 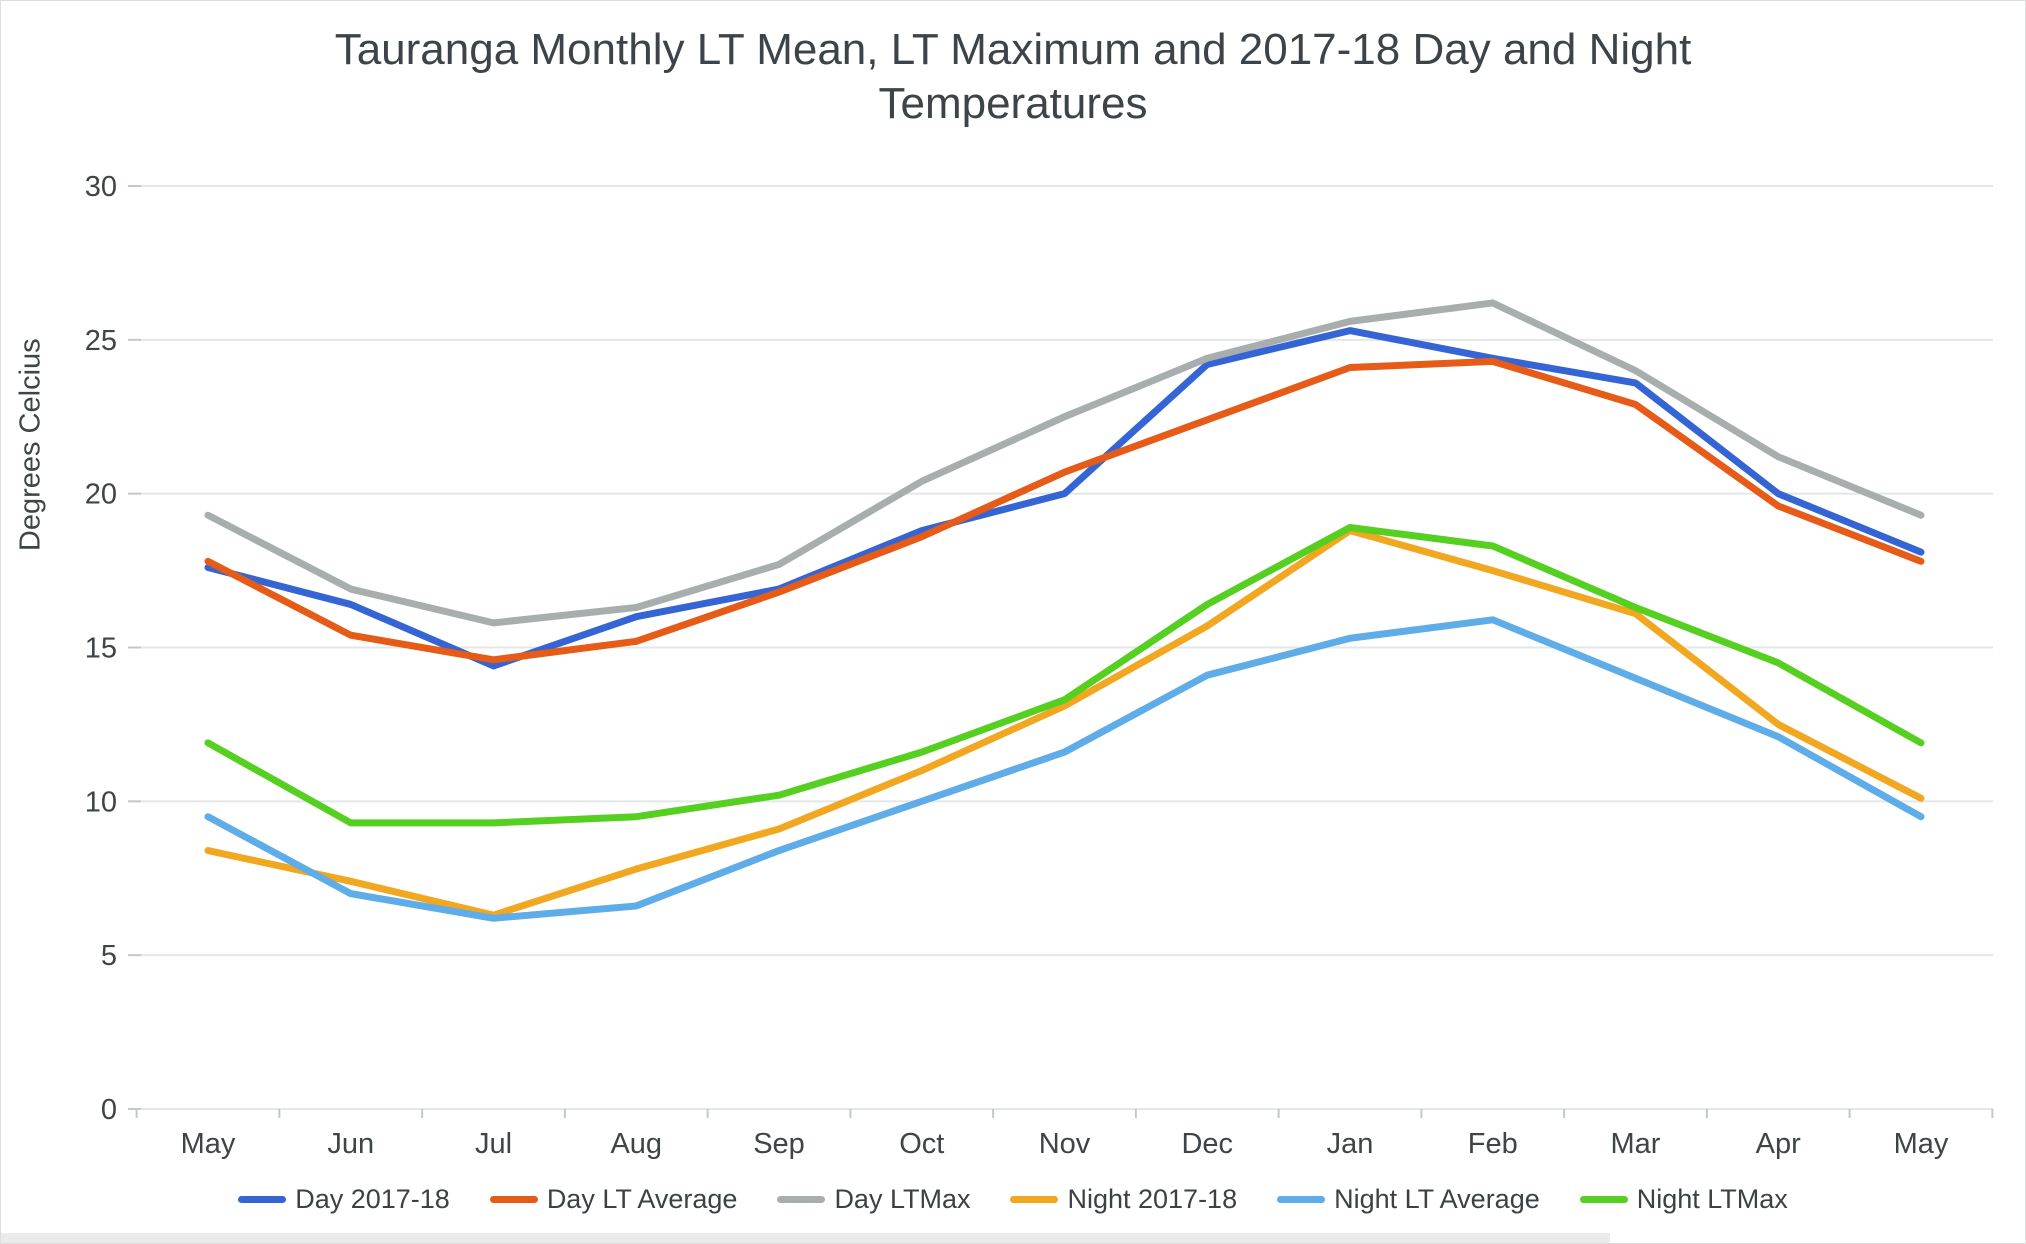 I want to click on x-tick-label: Oct, so click(x=921, y=1144).